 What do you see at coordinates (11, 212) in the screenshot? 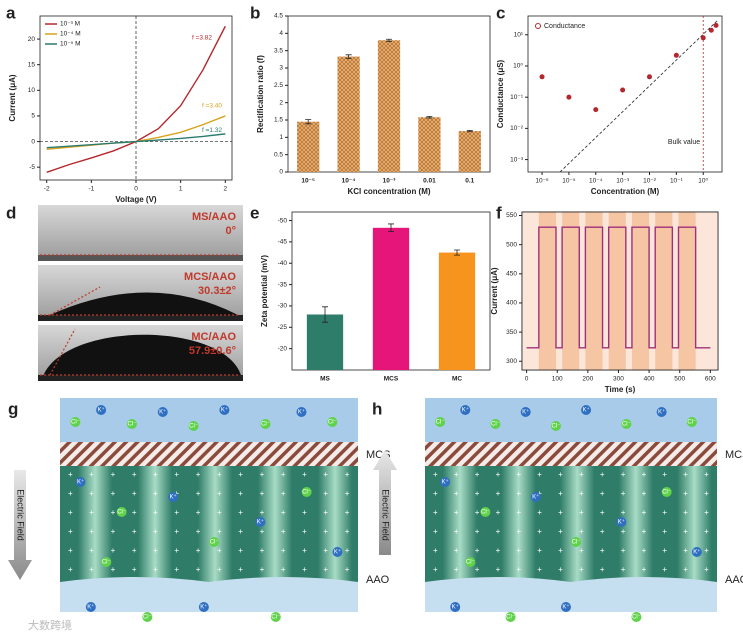
I see `panel-label: d` at bounding box center [11, 212].